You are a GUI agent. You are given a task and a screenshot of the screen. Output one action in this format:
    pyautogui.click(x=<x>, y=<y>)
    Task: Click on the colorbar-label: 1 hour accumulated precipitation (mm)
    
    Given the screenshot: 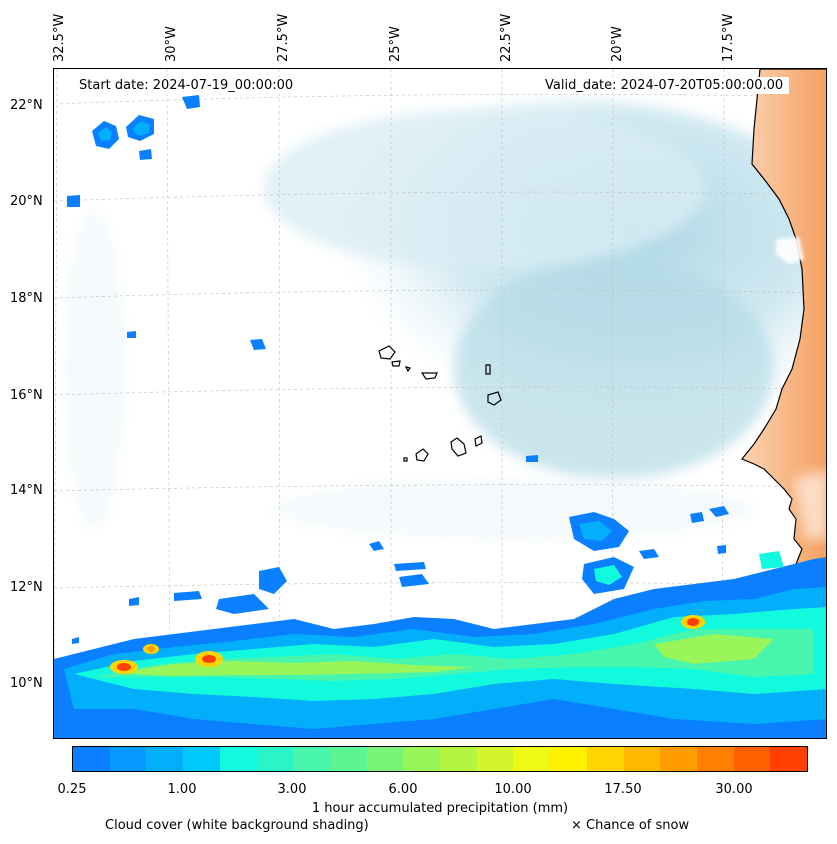 What is the action you would take?
    pyautogui.click(x=440, y=808)
    